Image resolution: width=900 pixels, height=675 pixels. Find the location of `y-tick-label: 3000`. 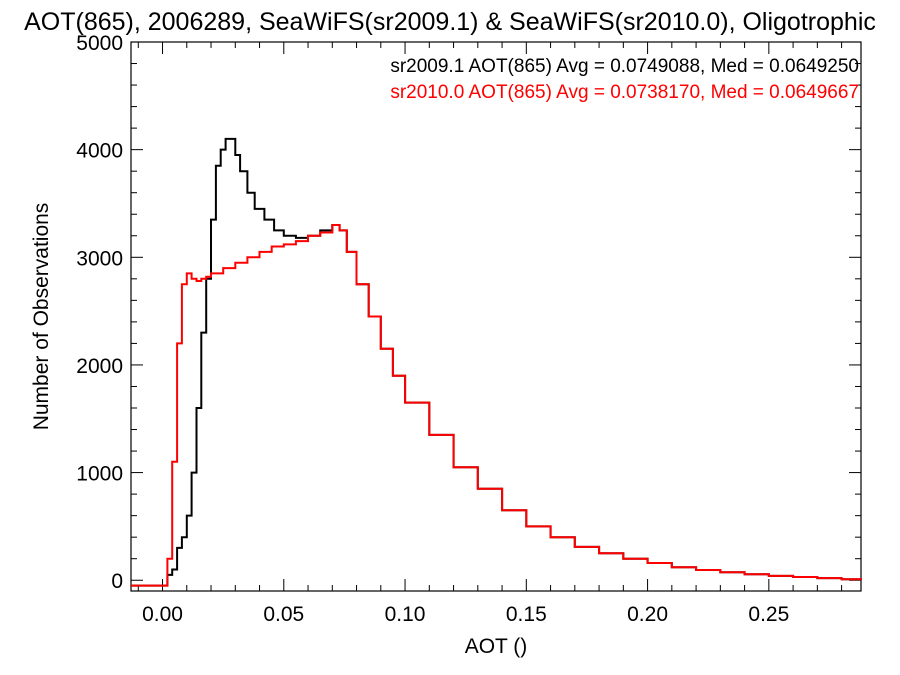

y-tick-label: 3000 is located at coordinates (99, 258).